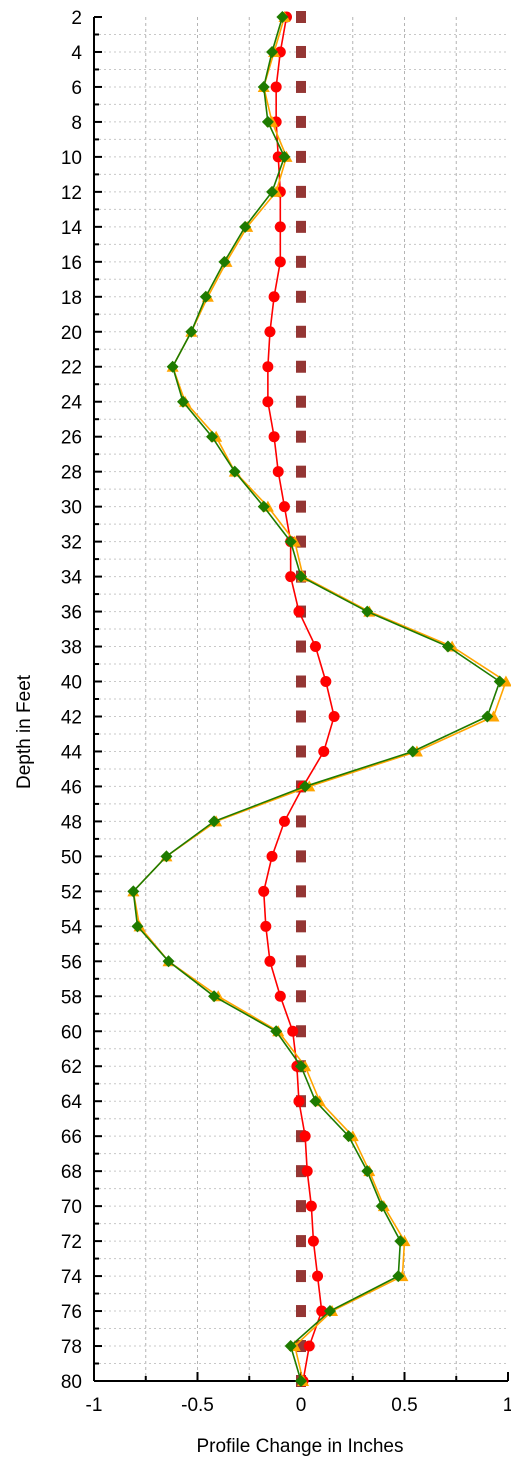 Image resolution: width=511 pixels, height=1464 pixels. I want to click on y-tick-label: 52, so click(71, 892).